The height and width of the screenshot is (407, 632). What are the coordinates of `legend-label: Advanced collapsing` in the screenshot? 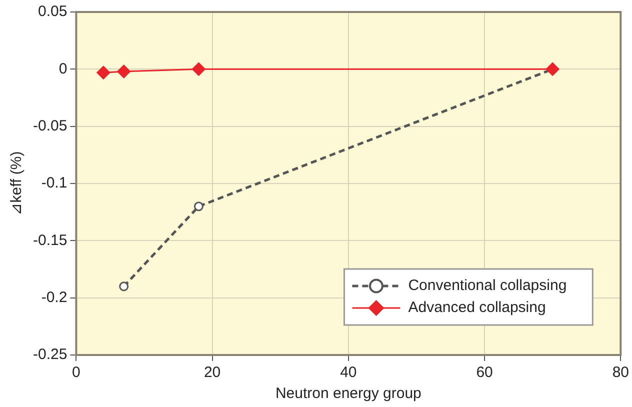 It's located at (477, 307).